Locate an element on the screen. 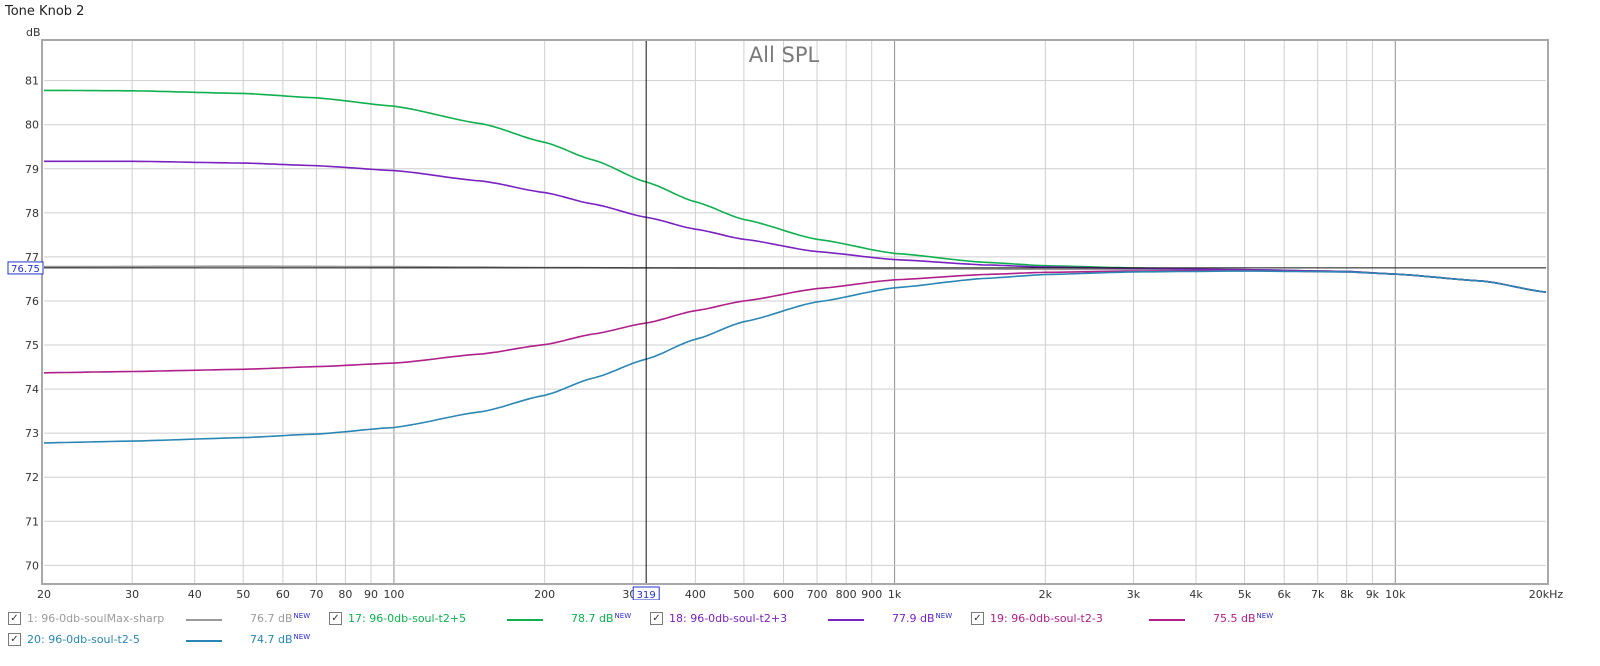 This screenshot has width=1600, height=666. legend-item: ✓ 17: 96-0db-soul-t2+5 78.7 dBNEW is located at coordinates (489, 619).